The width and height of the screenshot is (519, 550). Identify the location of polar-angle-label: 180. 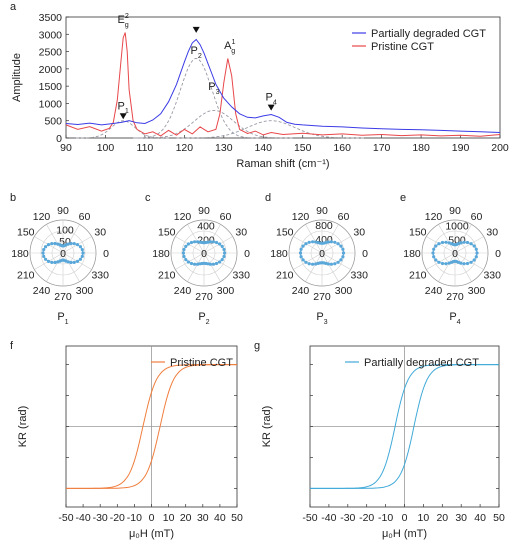
(279, 254).